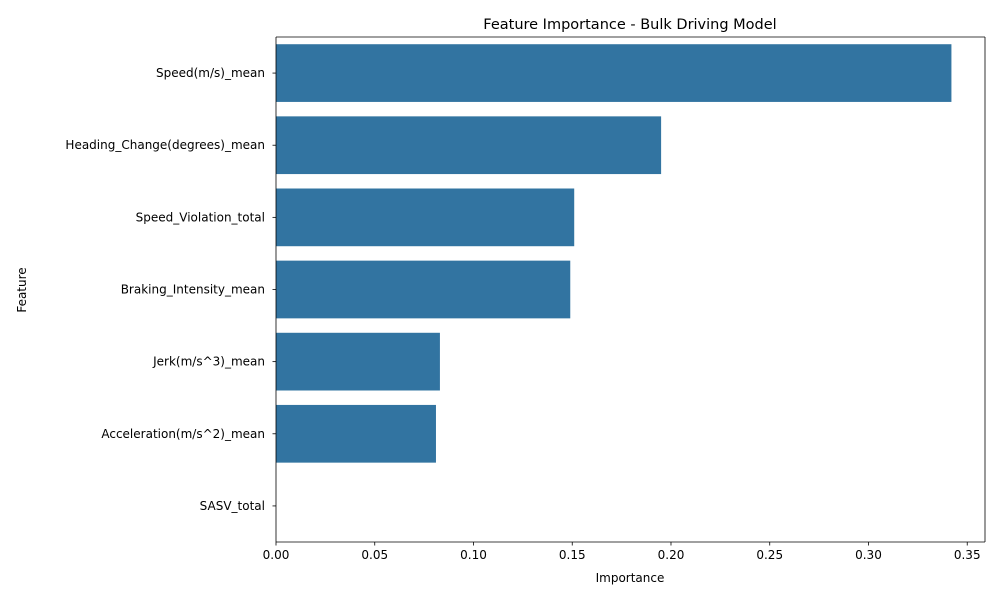  Describe the element at coordinates (193, 290) in the screenshot. I see `y-tick-label: Braking_Intensity_mean` at that location.